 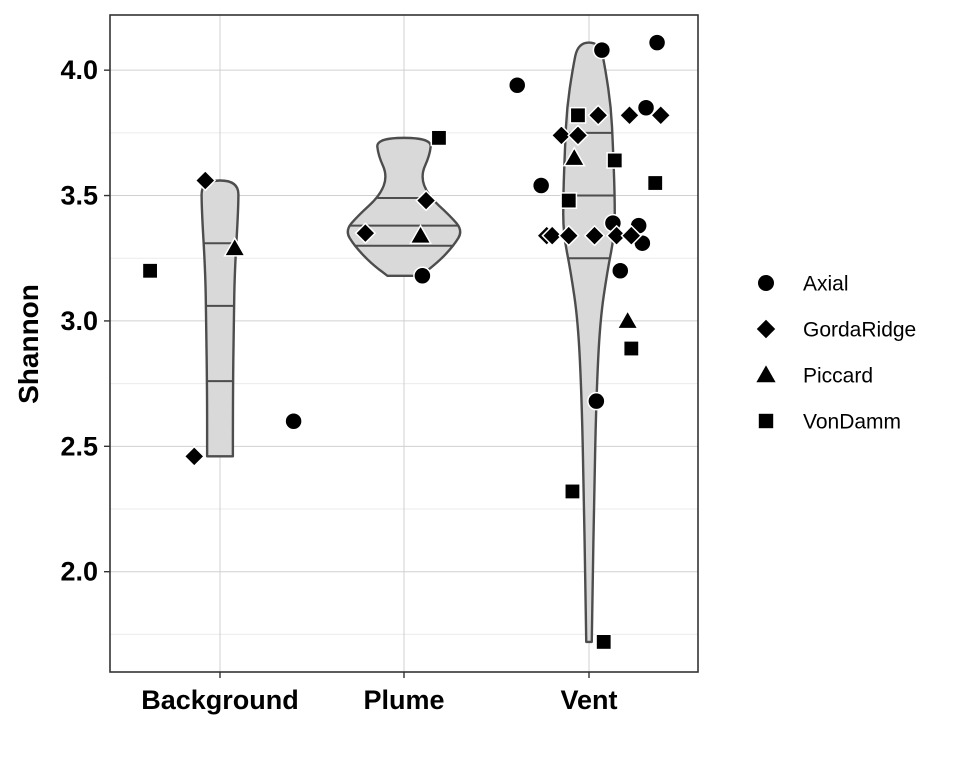 What do you see at coordinates (79, 196) in the screenshot?
I see `y-tick-label: 3.5` at bounding box center [79, 196].